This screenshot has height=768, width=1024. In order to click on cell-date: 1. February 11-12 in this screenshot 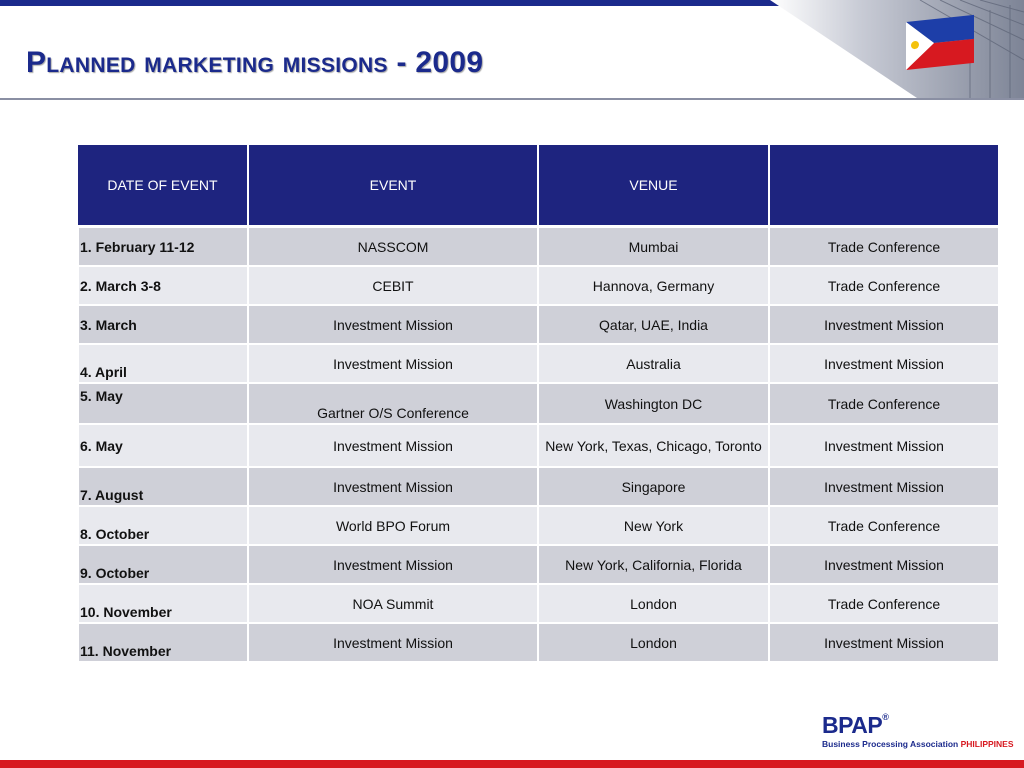, I will do `click(163, 246)`.